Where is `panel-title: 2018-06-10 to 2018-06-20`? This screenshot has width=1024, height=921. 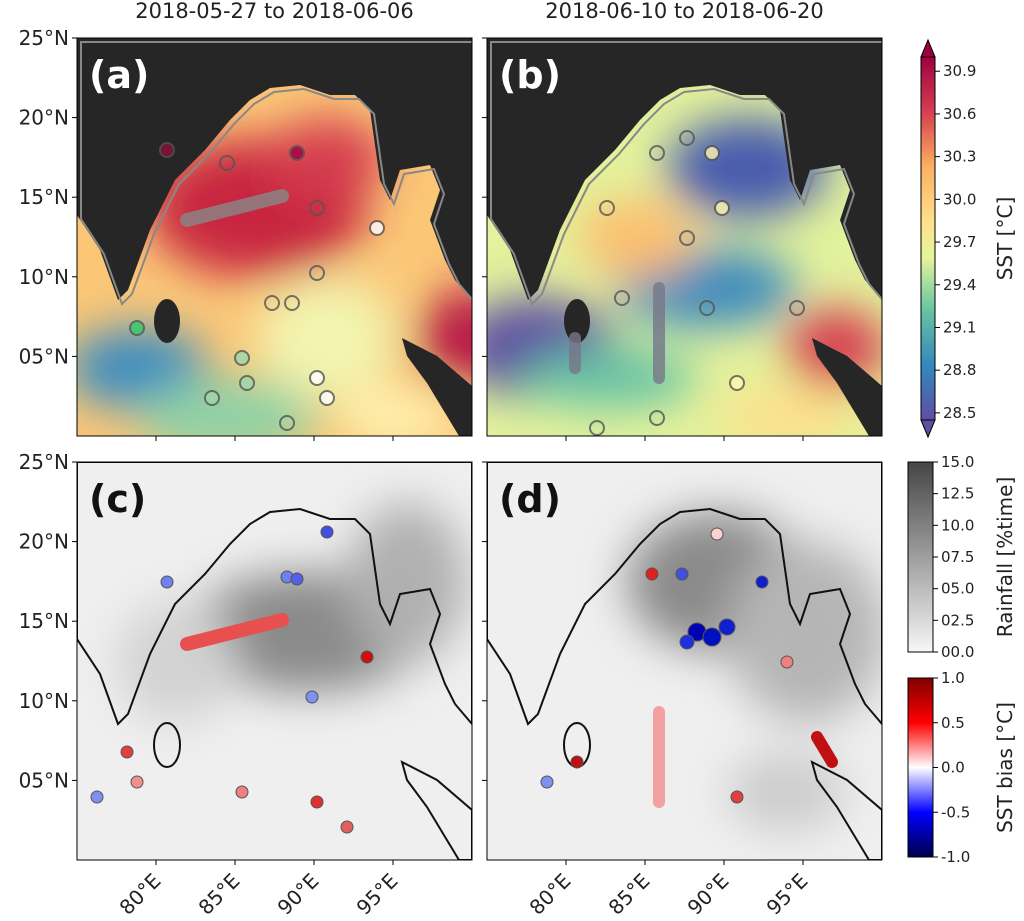
panel-title: 2018-06-10 to 2018-06-20 is located at coordinates (684, 11).